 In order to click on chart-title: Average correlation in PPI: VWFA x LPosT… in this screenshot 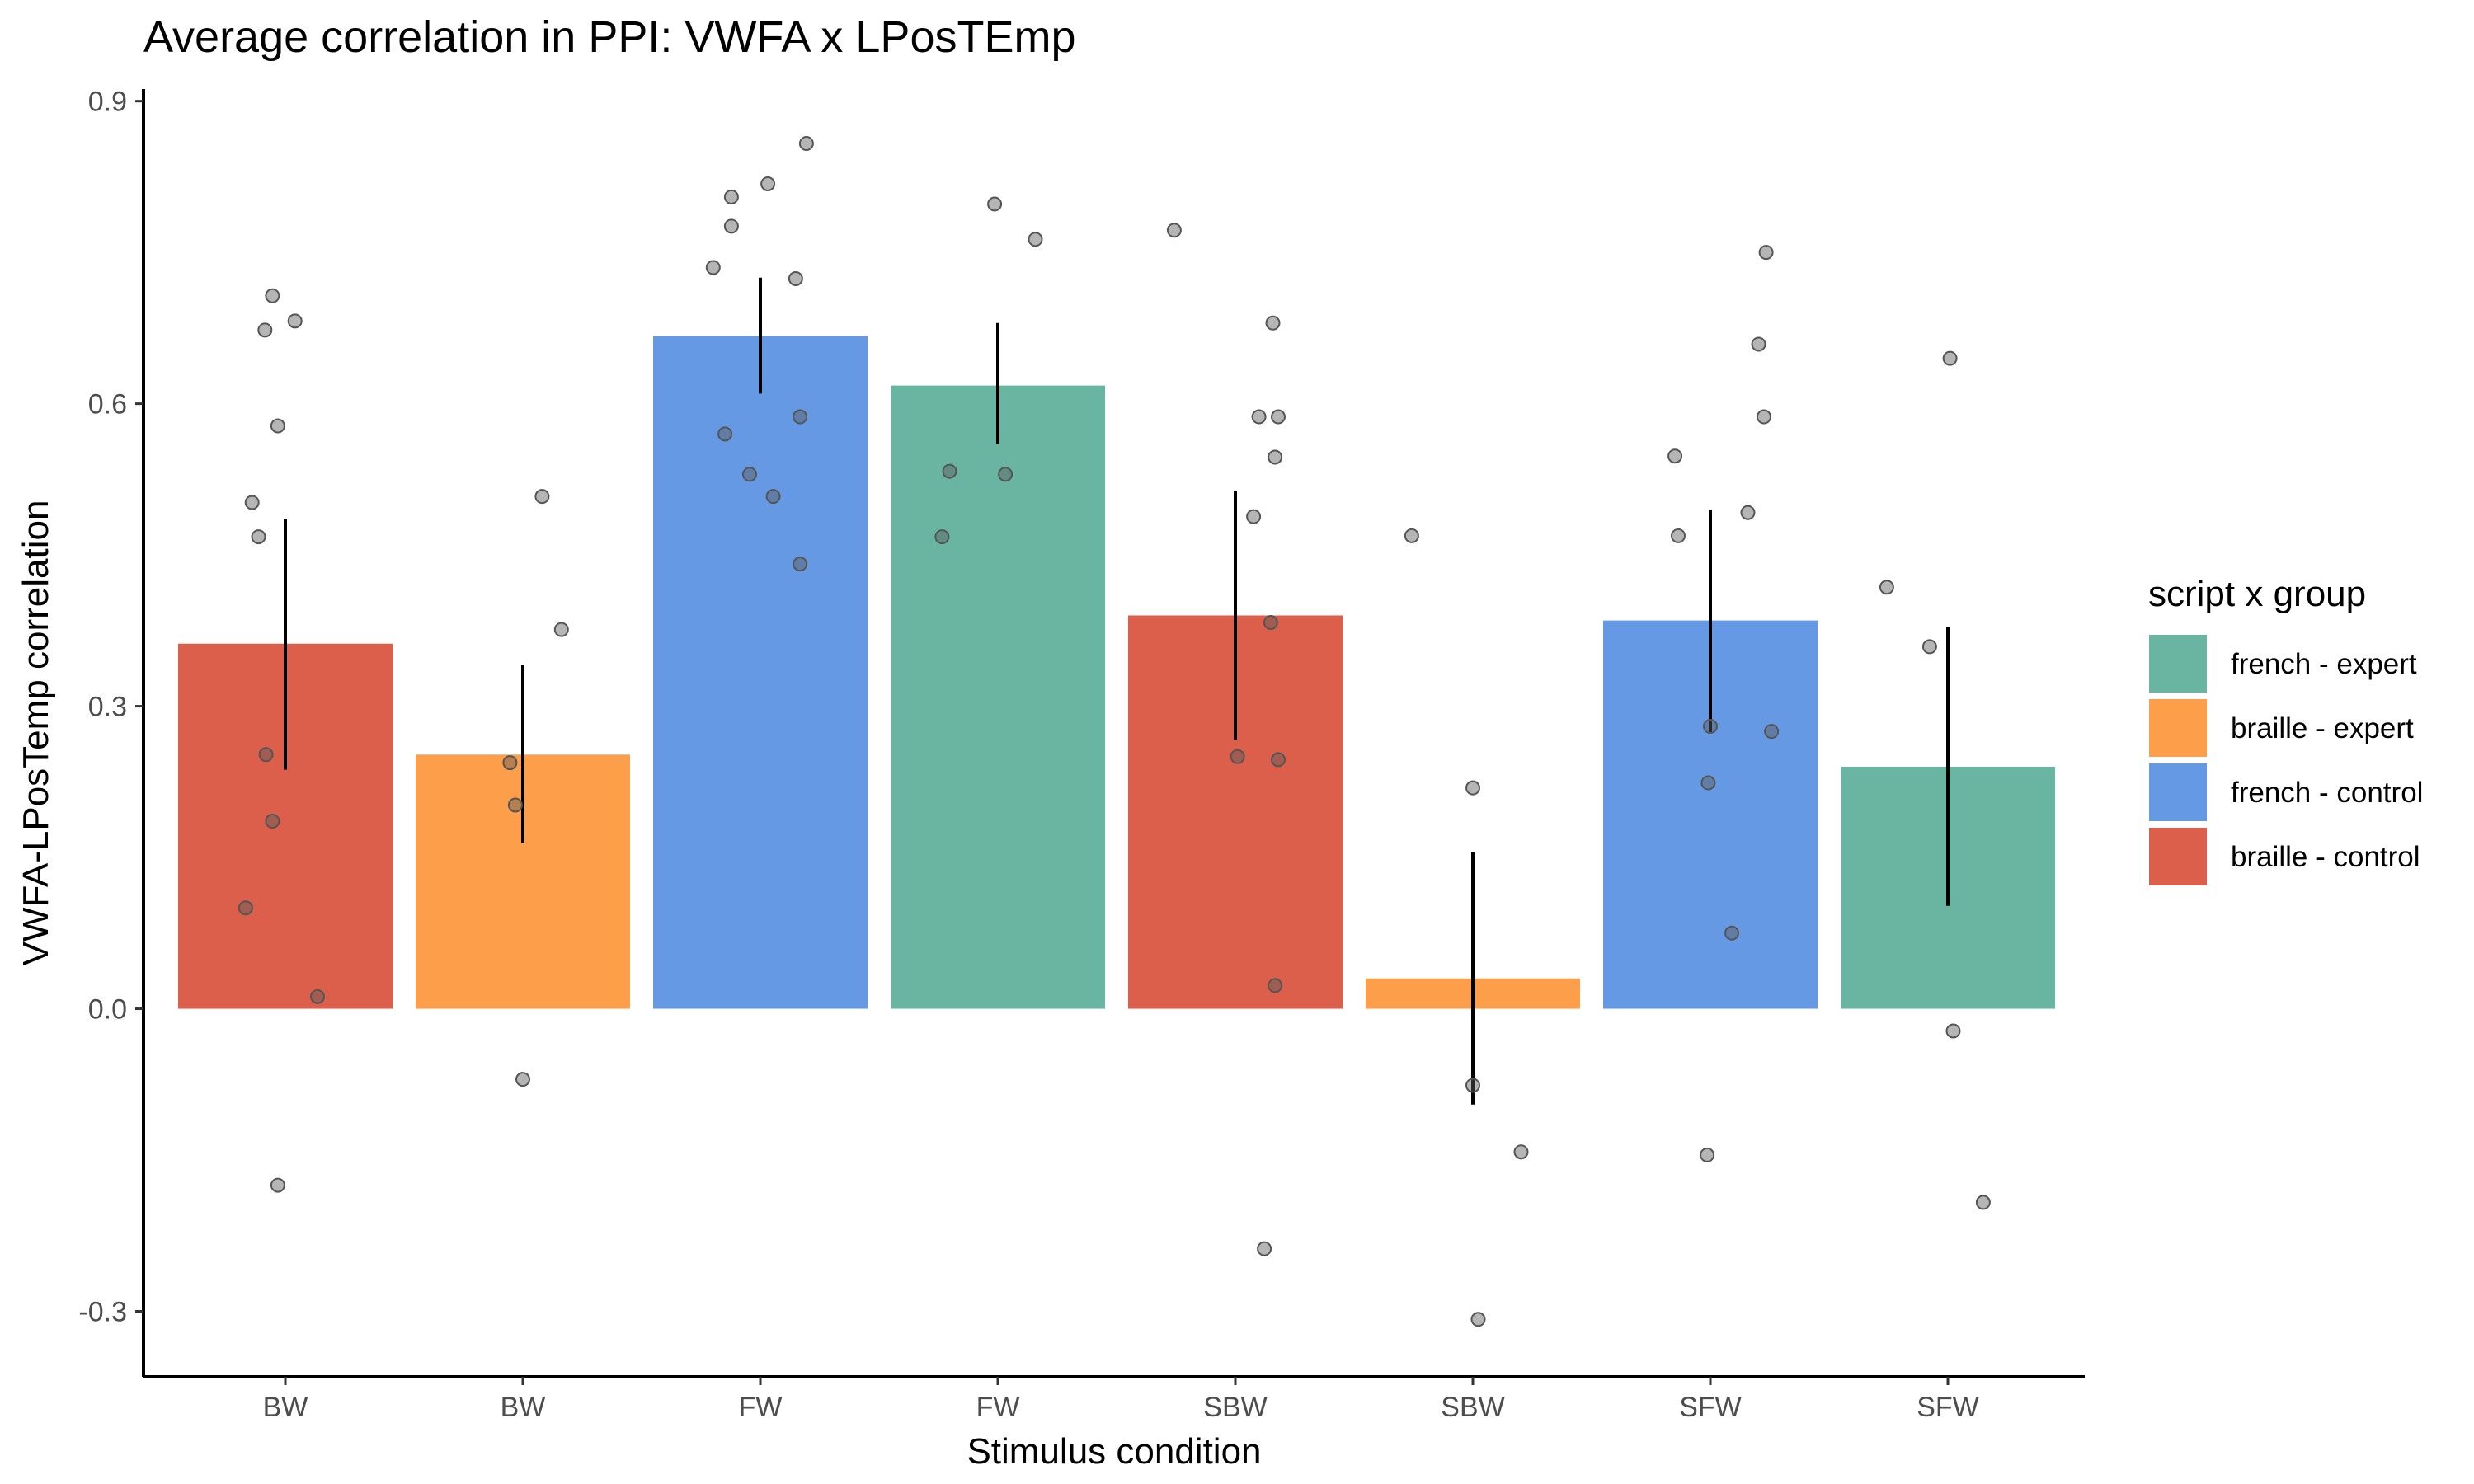, I will do `click(609, 37)`.